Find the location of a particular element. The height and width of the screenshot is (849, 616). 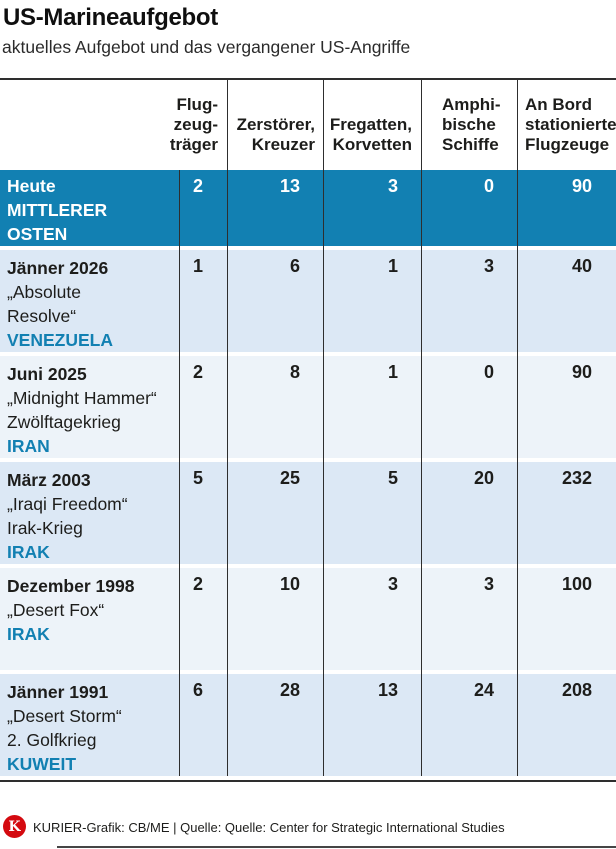

value-amphibious: 20 is located at coordinates (483, 478).